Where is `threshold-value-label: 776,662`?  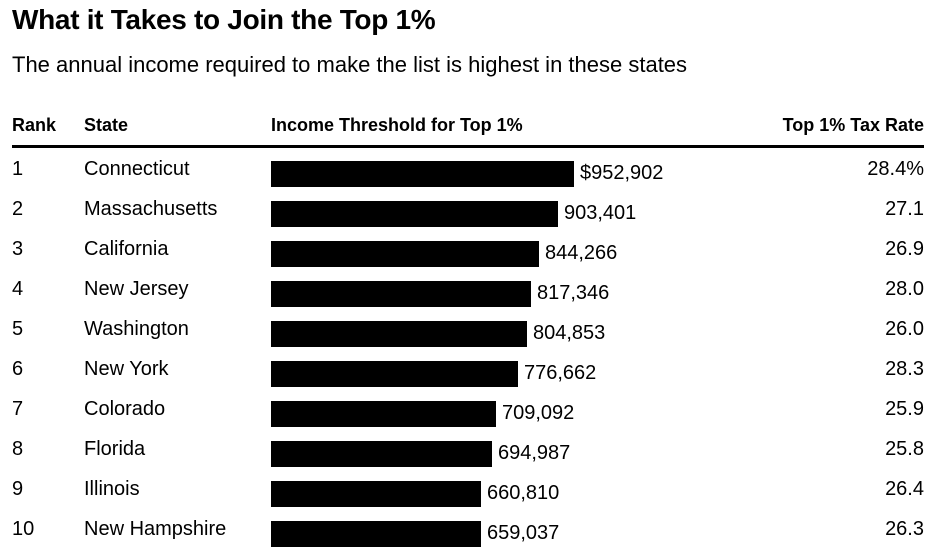
threshold-value-label: 776,662 is located at coordinates (560, 373).